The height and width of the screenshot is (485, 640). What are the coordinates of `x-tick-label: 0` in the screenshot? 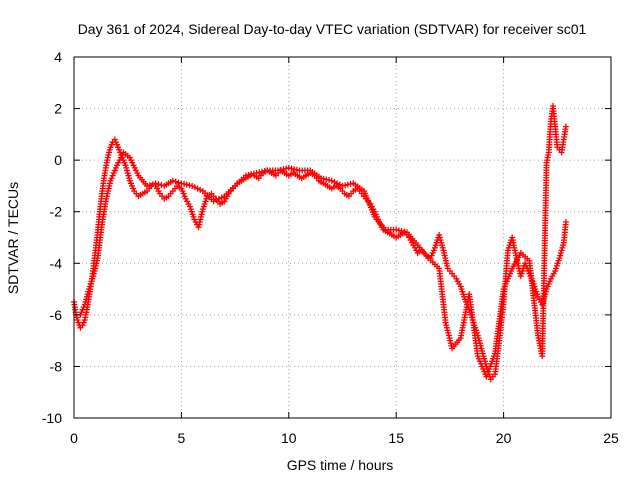 It's located at (74, 438).